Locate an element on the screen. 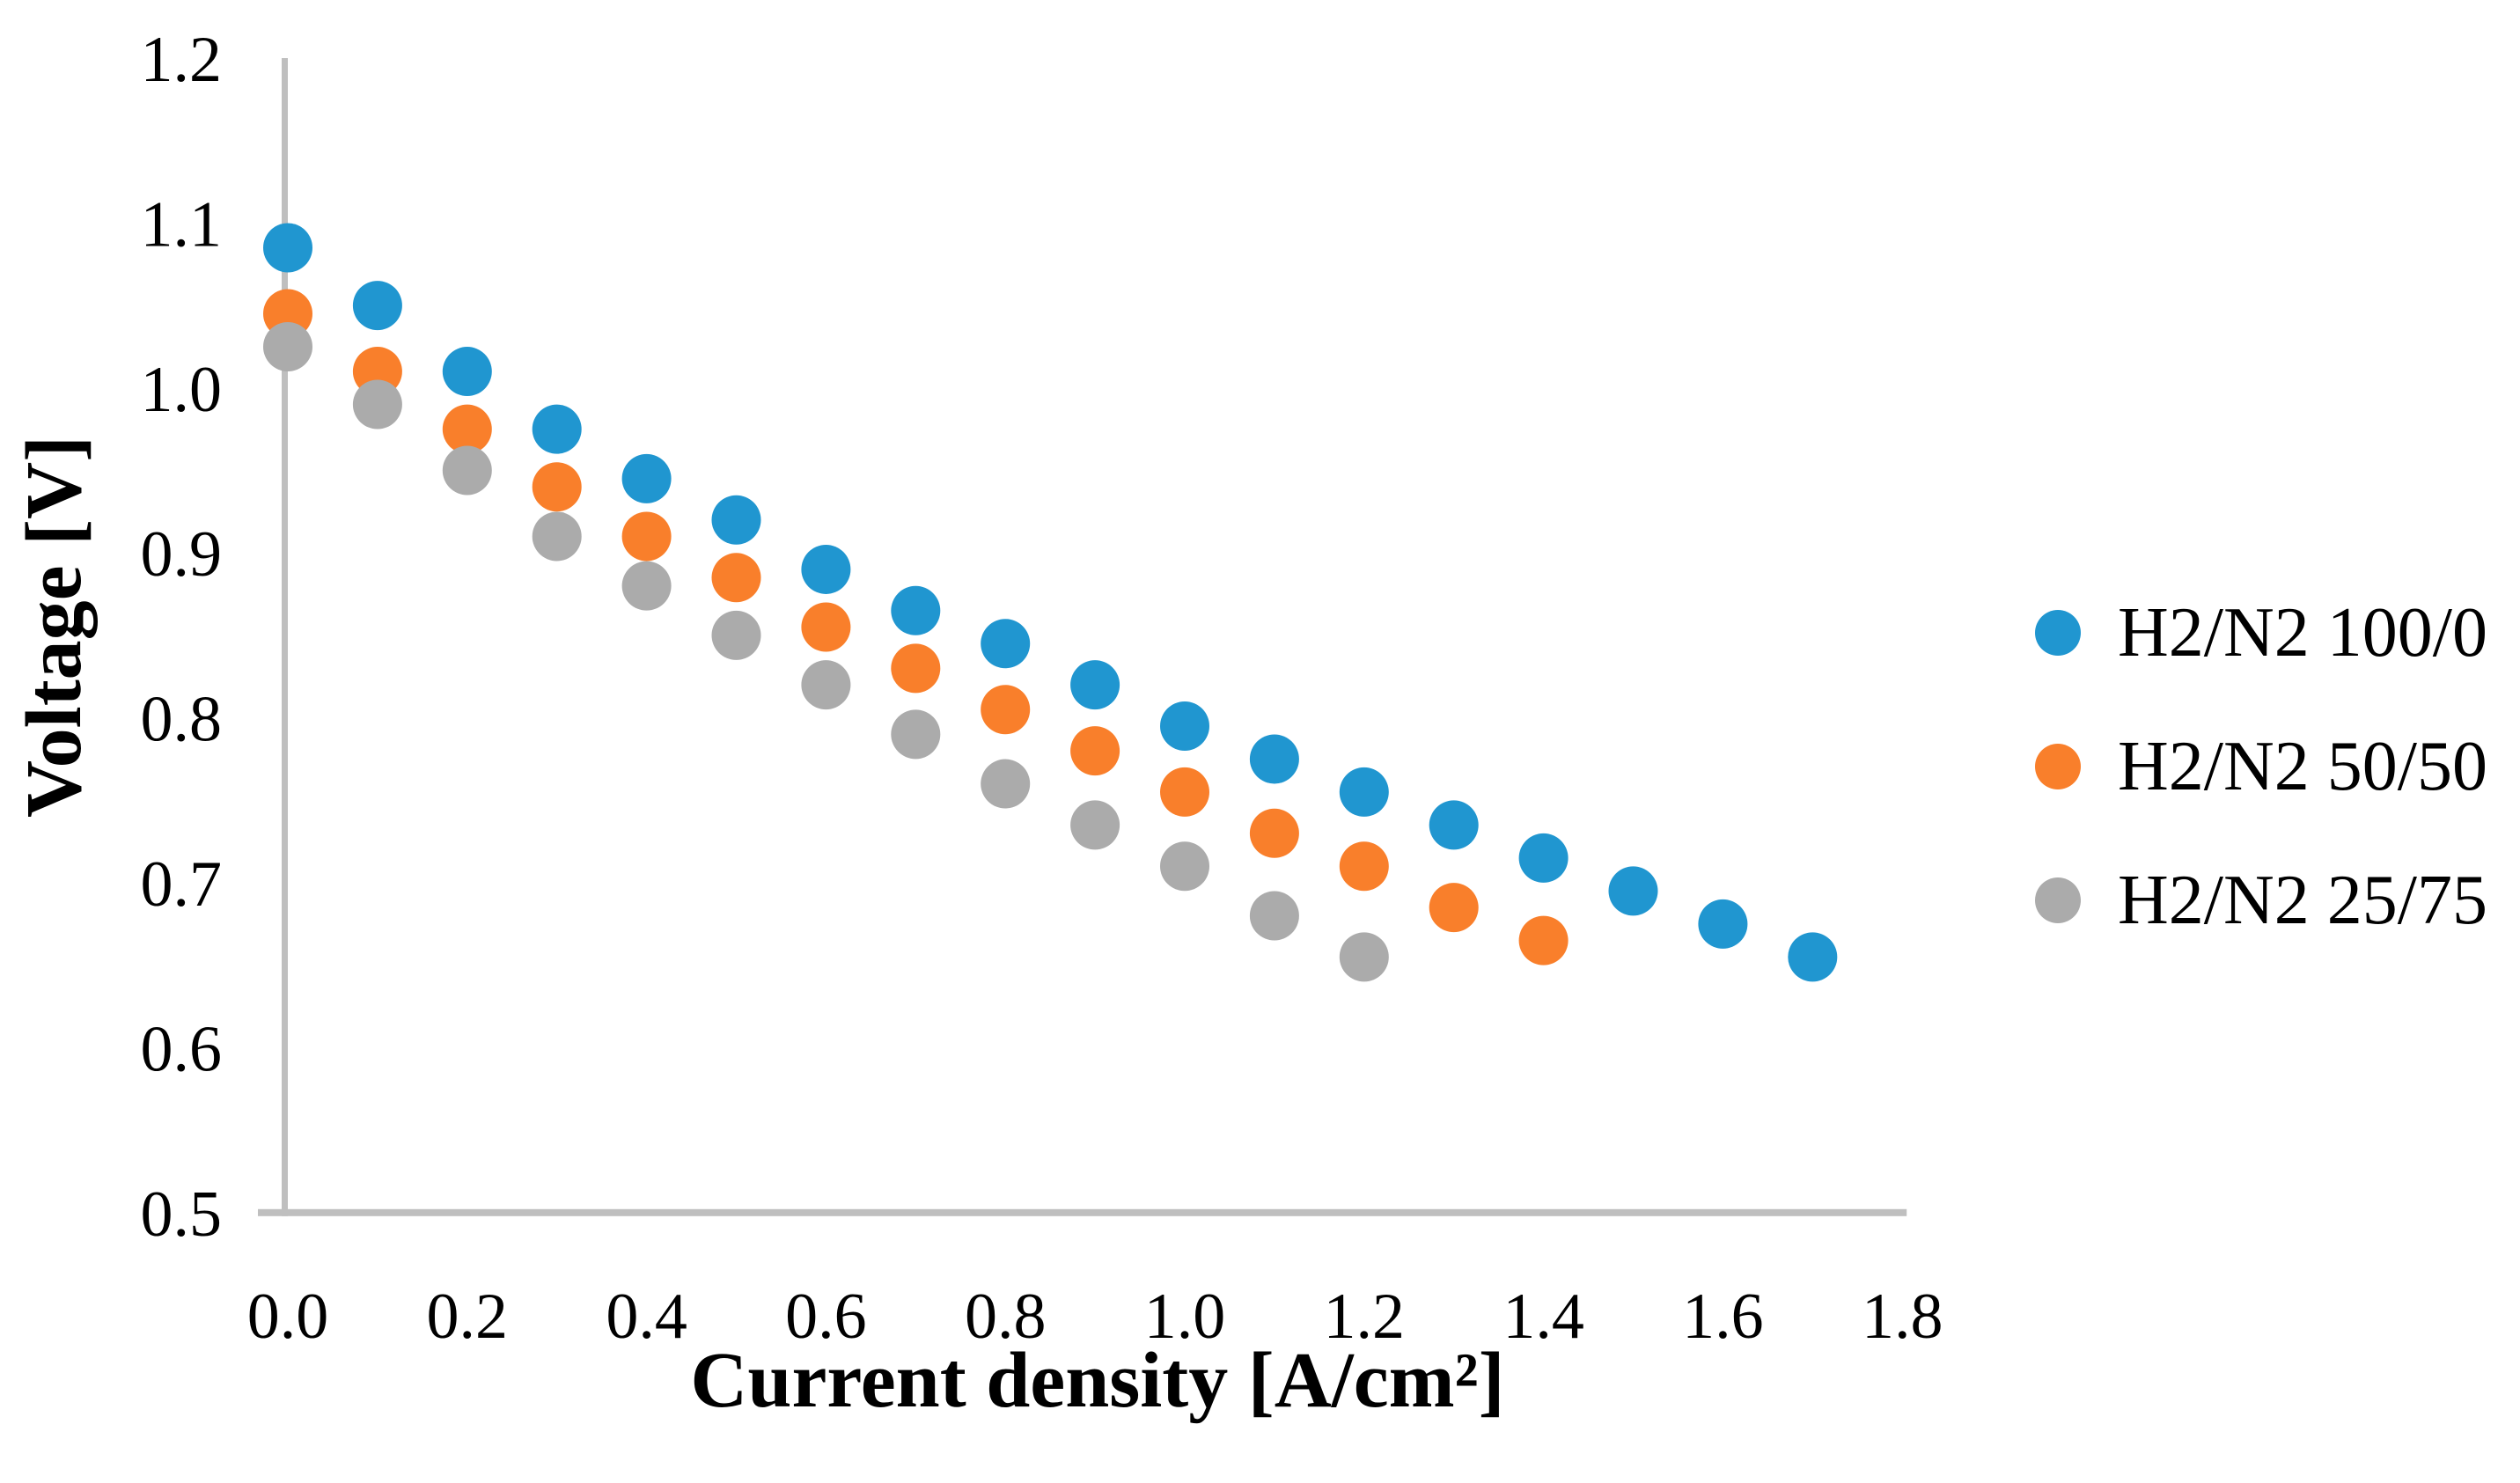 The width and height of the screenshot is (2520, 1483). legend-item: H2/N2 100/0 is located at coordinates (2261, 633).